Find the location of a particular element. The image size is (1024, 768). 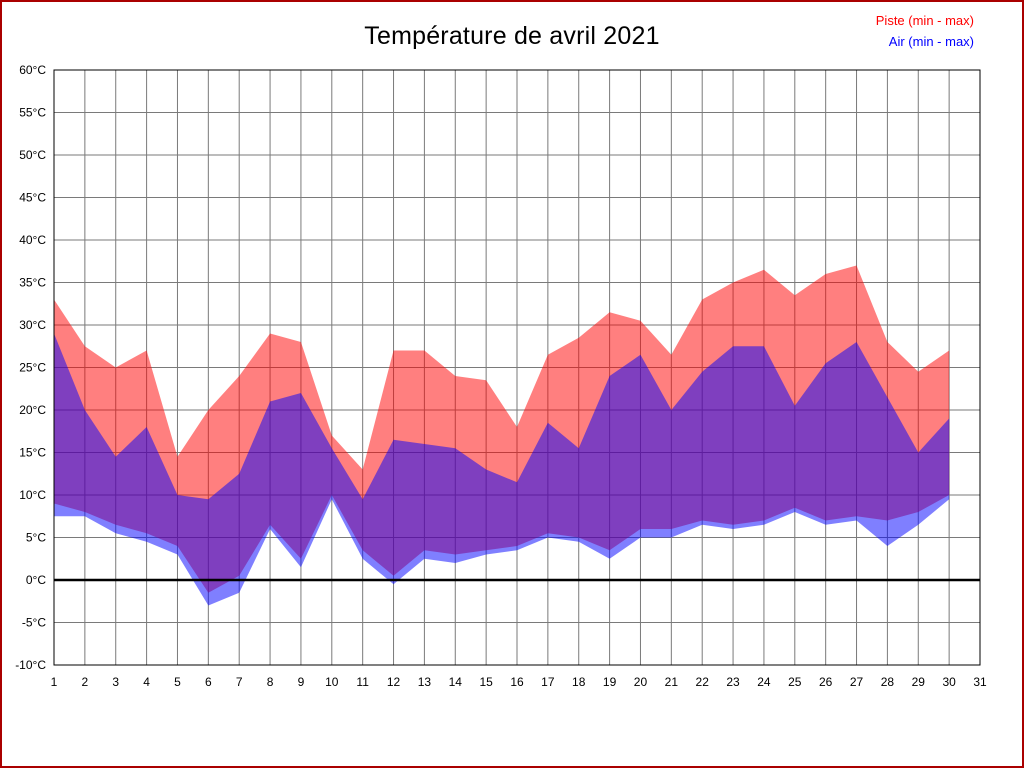

y-axis-tick-label: 15°C is located at coordinates (32, 453).